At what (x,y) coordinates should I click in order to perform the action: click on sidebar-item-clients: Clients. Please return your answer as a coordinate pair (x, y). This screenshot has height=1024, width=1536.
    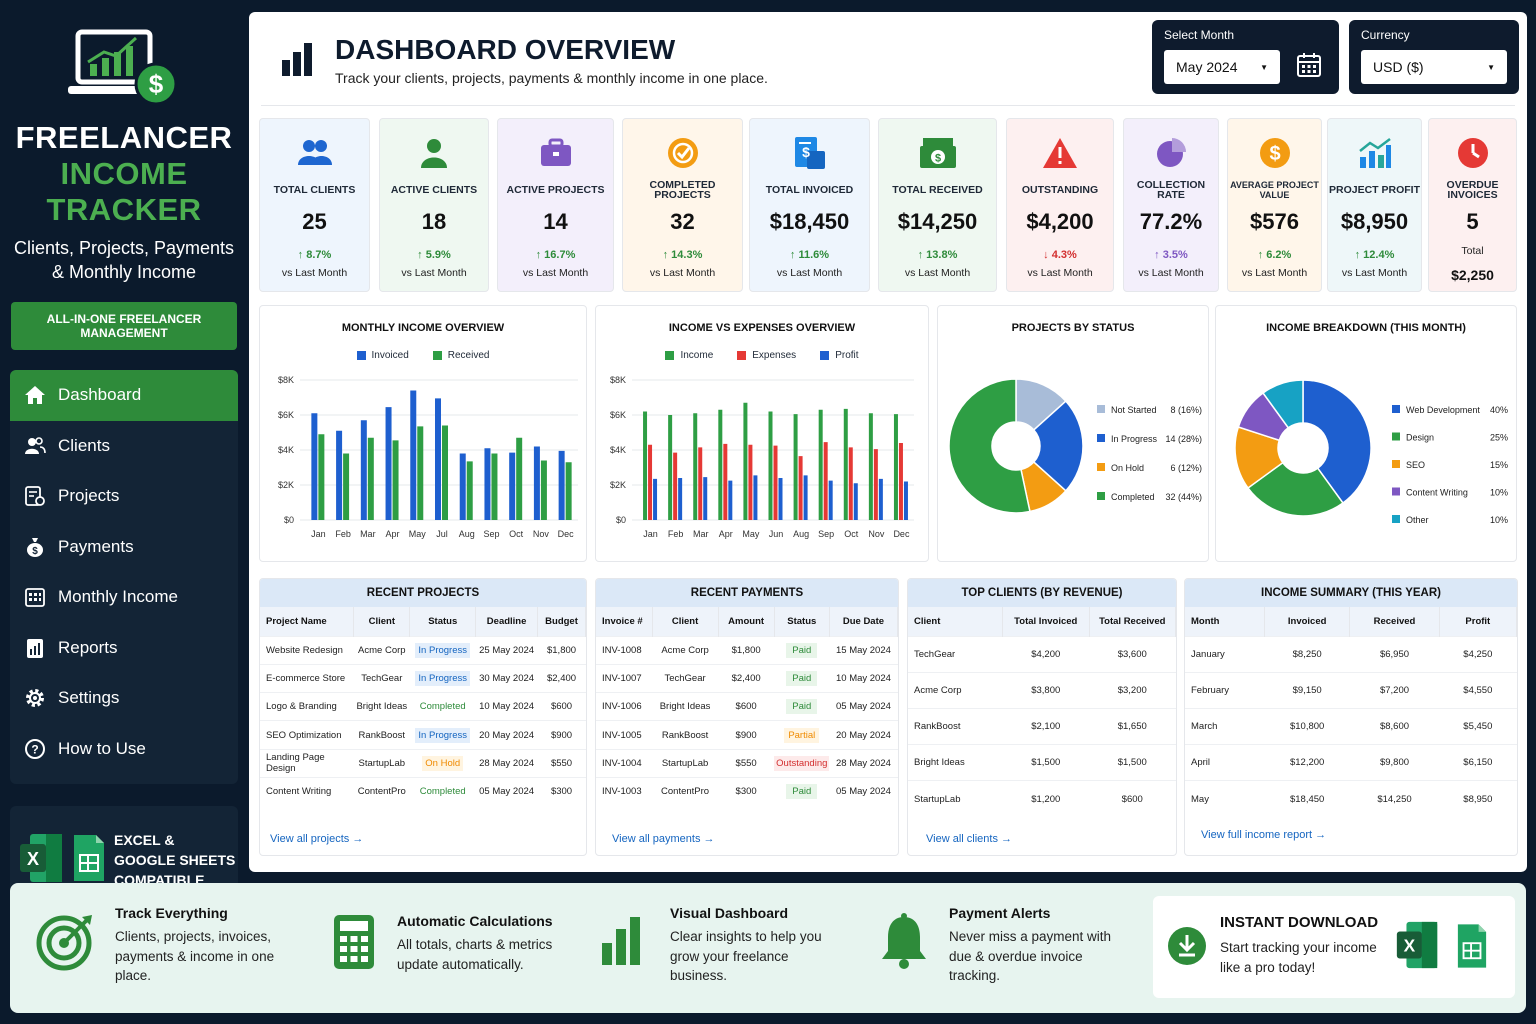
    Looking at the image, I should click on (124, 446).